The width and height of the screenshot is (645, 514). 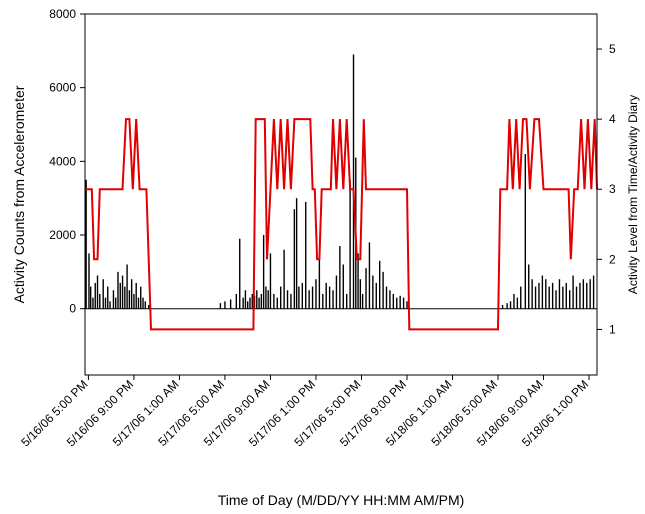 I want to click on y-left-tick-label: 8000, so click(x=62, y=14).